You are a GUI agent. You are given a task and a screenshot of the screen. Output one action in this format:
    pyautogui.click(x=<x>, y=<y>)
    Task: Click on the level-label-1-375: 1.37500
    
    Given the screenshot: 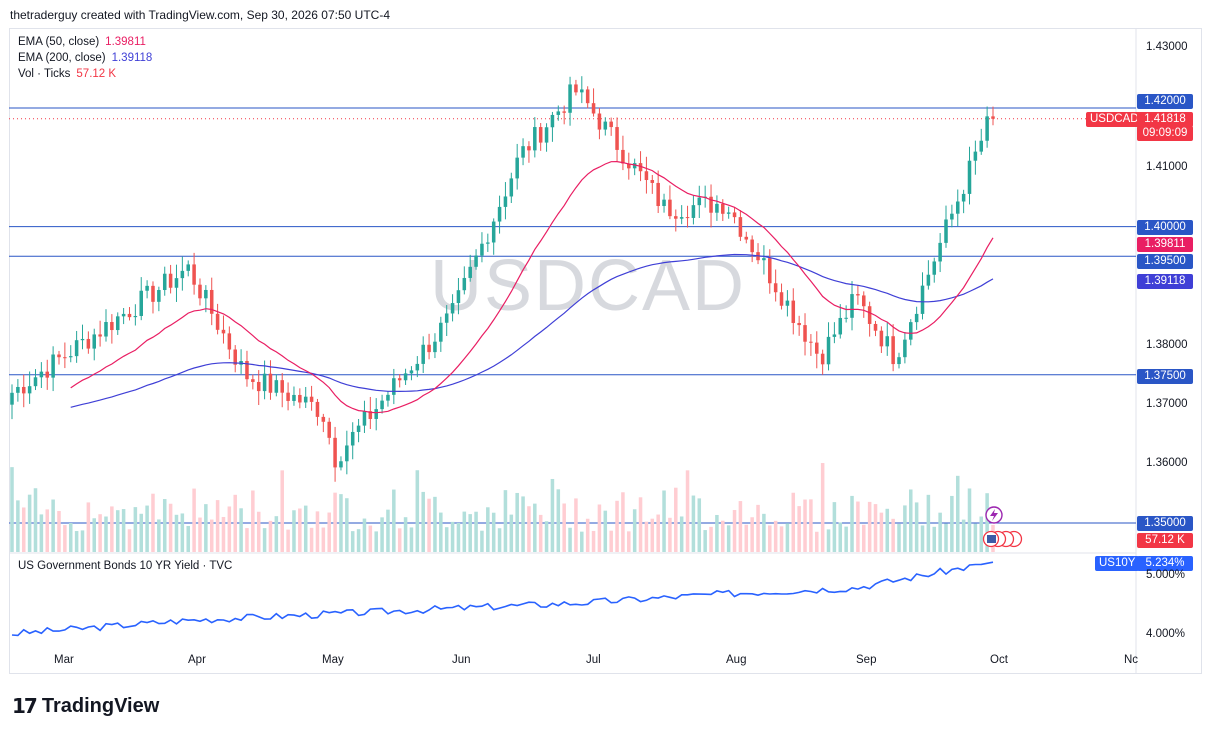 What is the action you would take?
    pyautogui.click(x=1165, y=376)
    